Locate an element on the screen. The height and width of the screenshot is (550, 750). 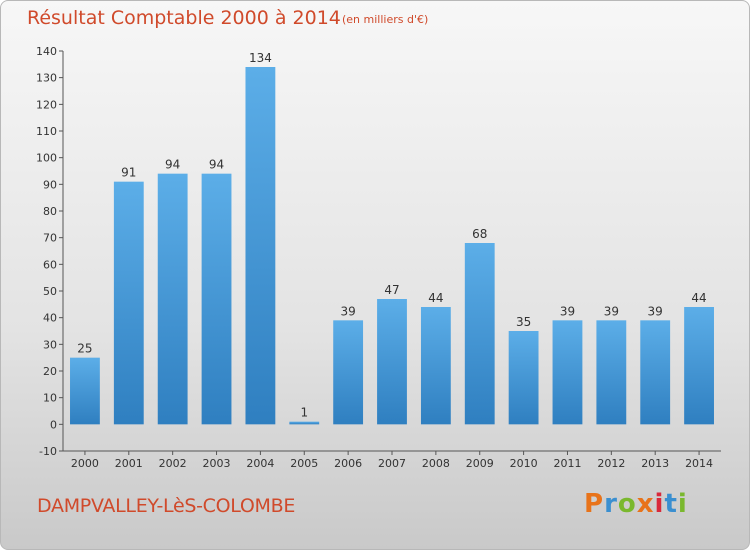
data-label-2004: 134 is located at coordinates (260, 58).